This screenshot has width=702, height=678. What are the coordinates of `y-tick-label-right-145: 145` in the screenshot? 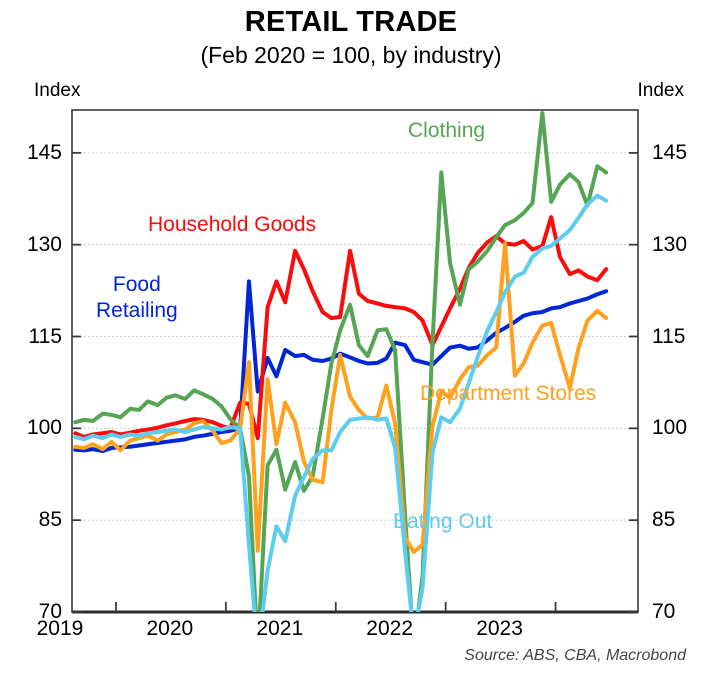 It's located at (670, 152).